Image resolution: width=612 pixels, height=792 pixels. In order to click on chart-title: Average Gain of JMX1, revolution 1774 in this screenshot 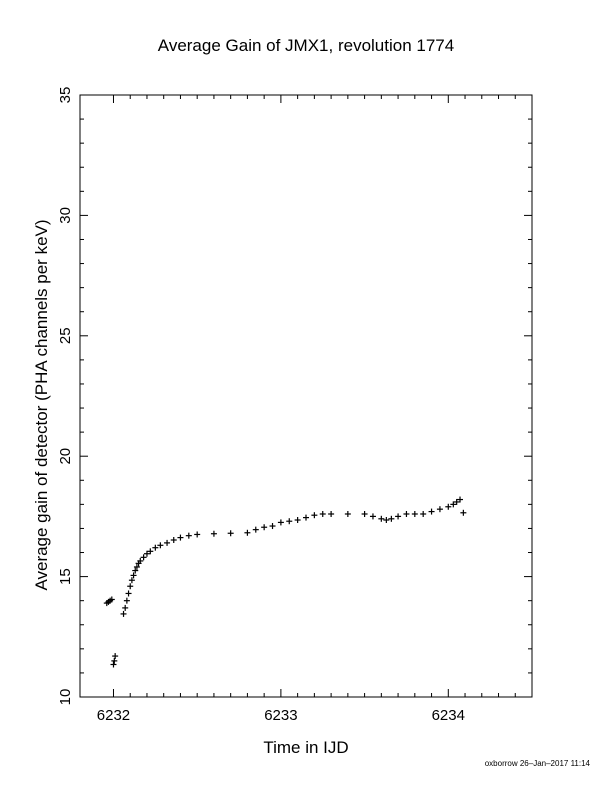, I will do `click(306, 45)`.